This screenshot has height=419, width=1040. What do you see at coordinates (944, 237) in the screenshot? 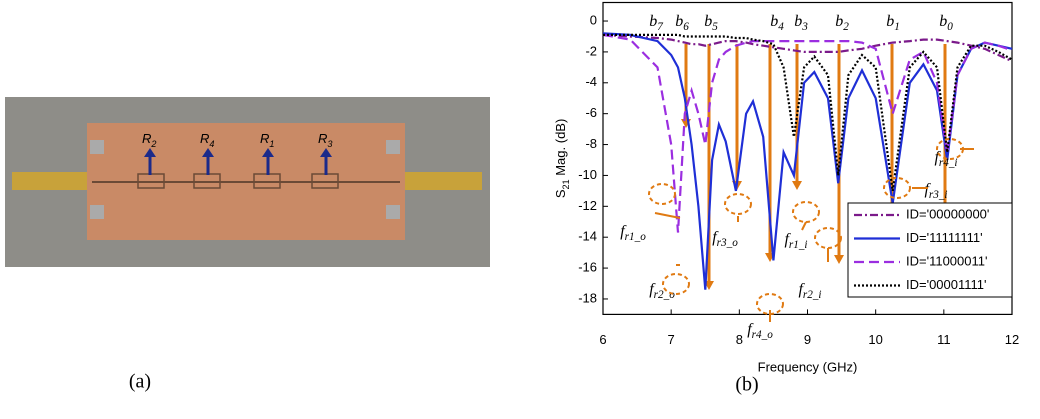
I see `legend-label: ID='11111111'` at bounding box center [944, 237].